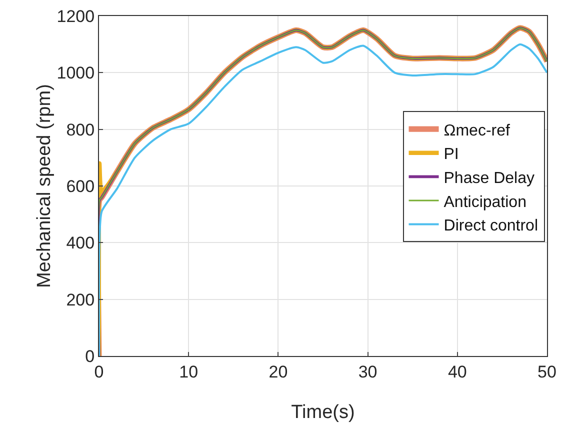 The height and width of the screenshot is (423, 562). What do you see at coordinates (80, 130) in the screenshot?
I see `y-tick-label: 800` at bounding box center [80, 130].